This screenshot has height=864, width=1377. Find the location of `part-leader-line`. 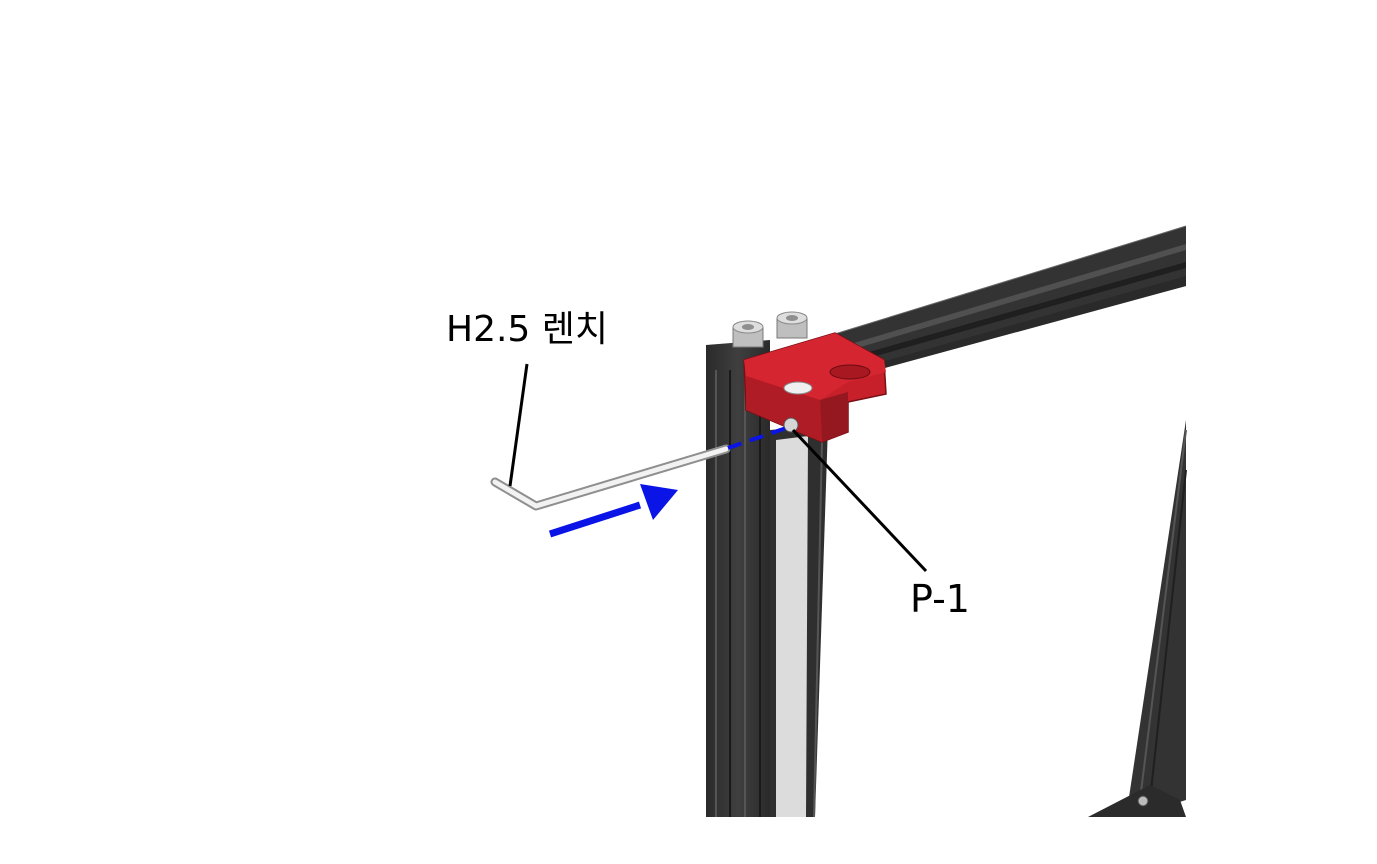

part-leader-line is located at coordinates (859, 500).